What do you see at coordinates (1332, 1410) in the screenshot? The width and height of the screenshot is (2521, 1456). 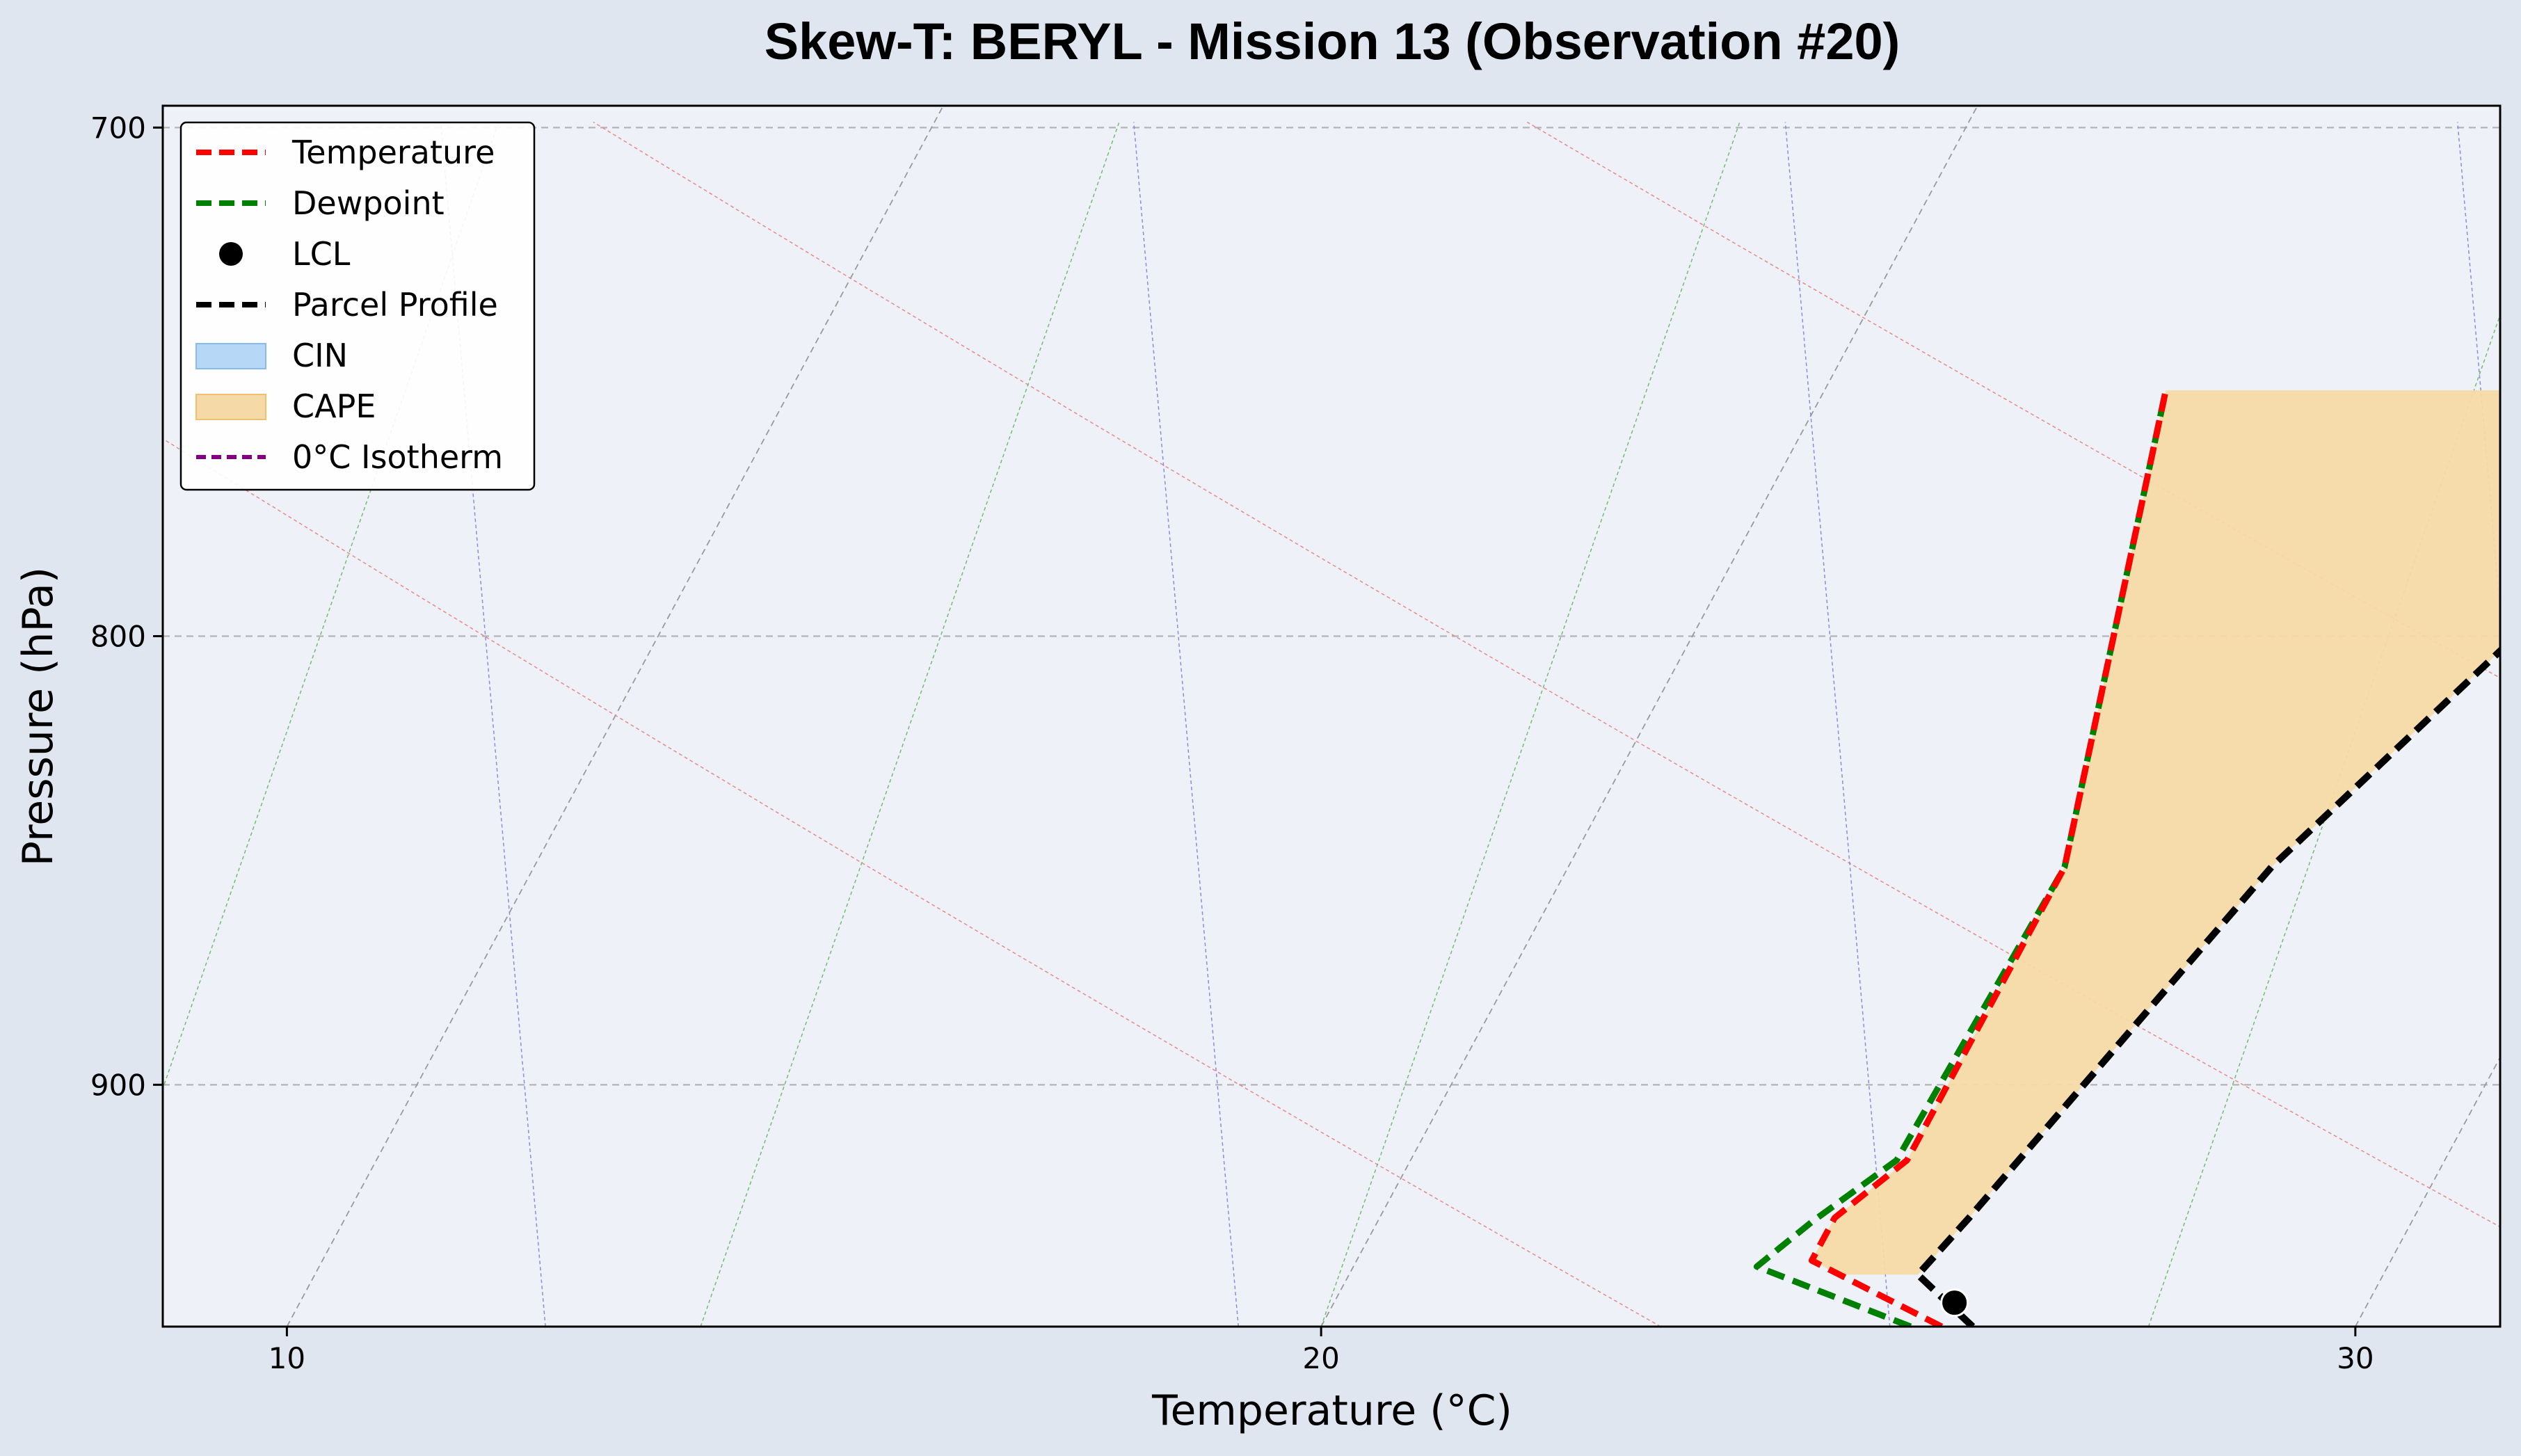 I see `x-axis-label: Temperature (°C)` at bounding box center [1332, 1410].